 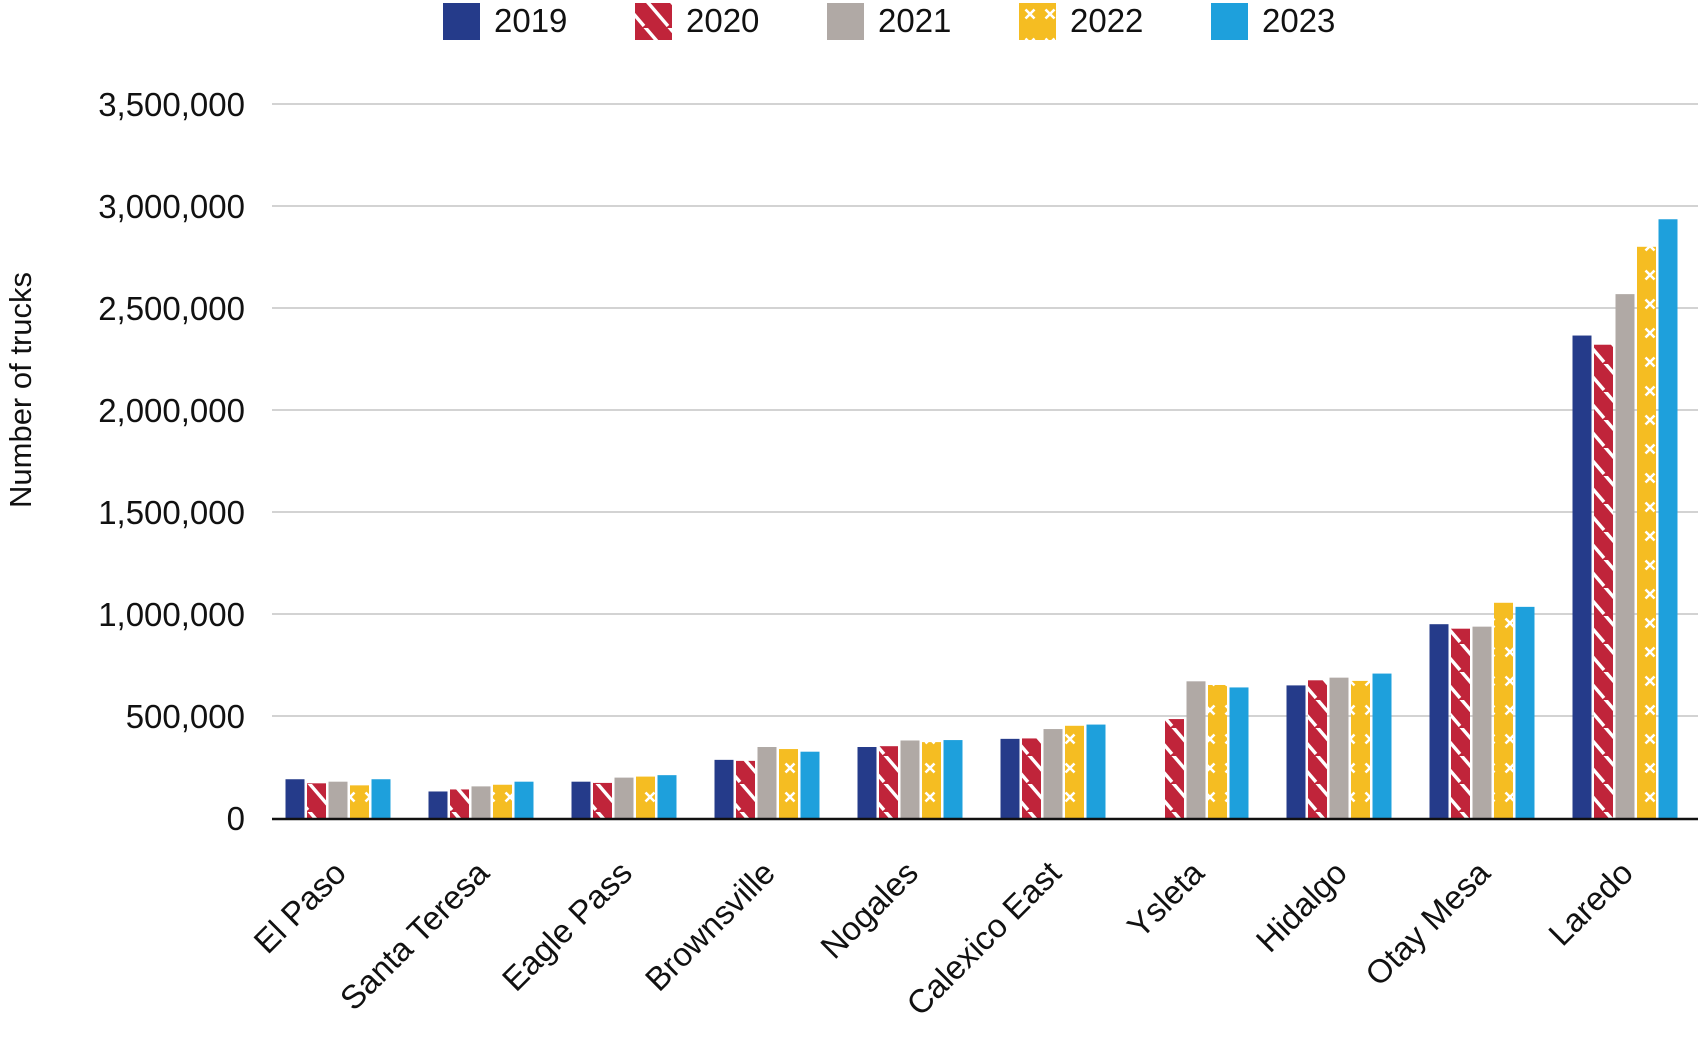 I want to click on legend-label-2023: 2023, so click(x=1298, y=20).